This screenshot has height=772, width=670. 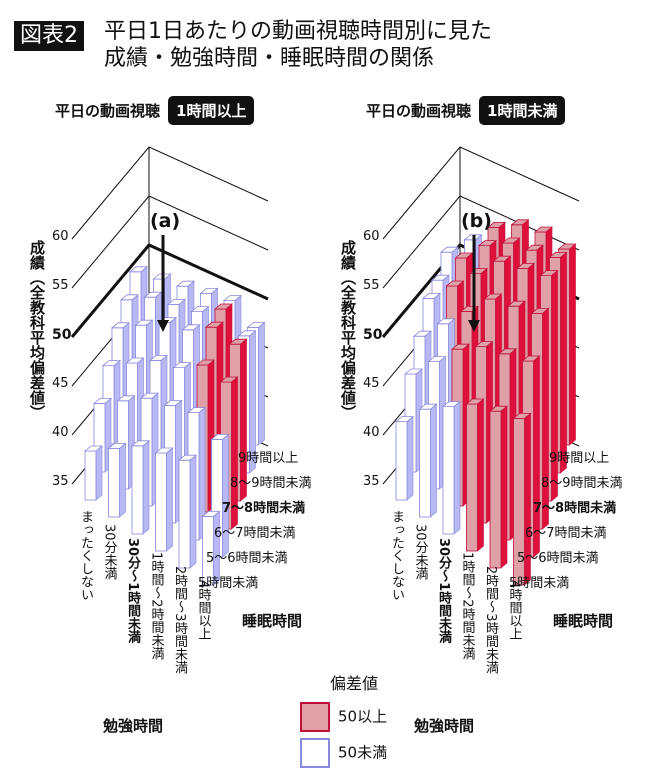 What do you see at coordinates (476, 221) in the screenshot?
I see `annotation-label: (b)` at bounding box center [476, 221].